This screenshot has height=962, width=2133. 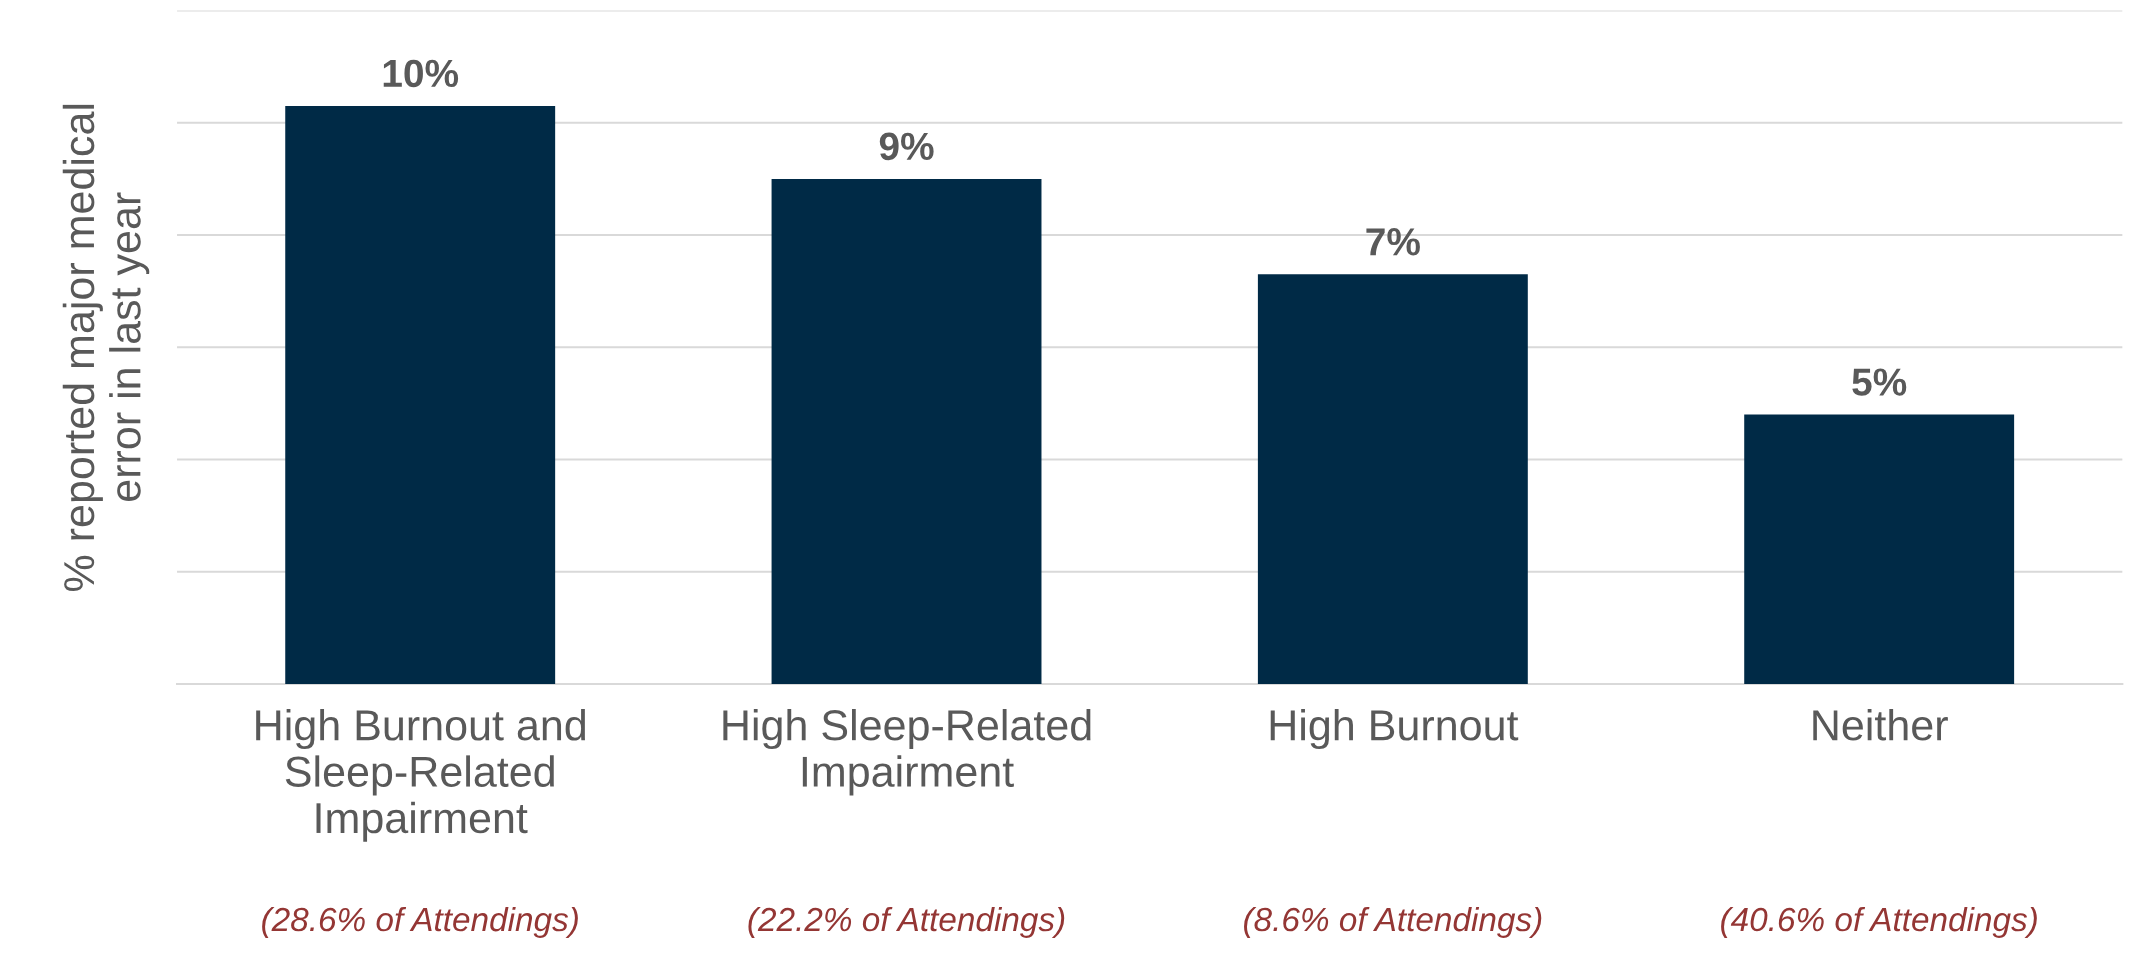 I want to click on text: (22.2% of Attendings), so click(x=906, y=922).